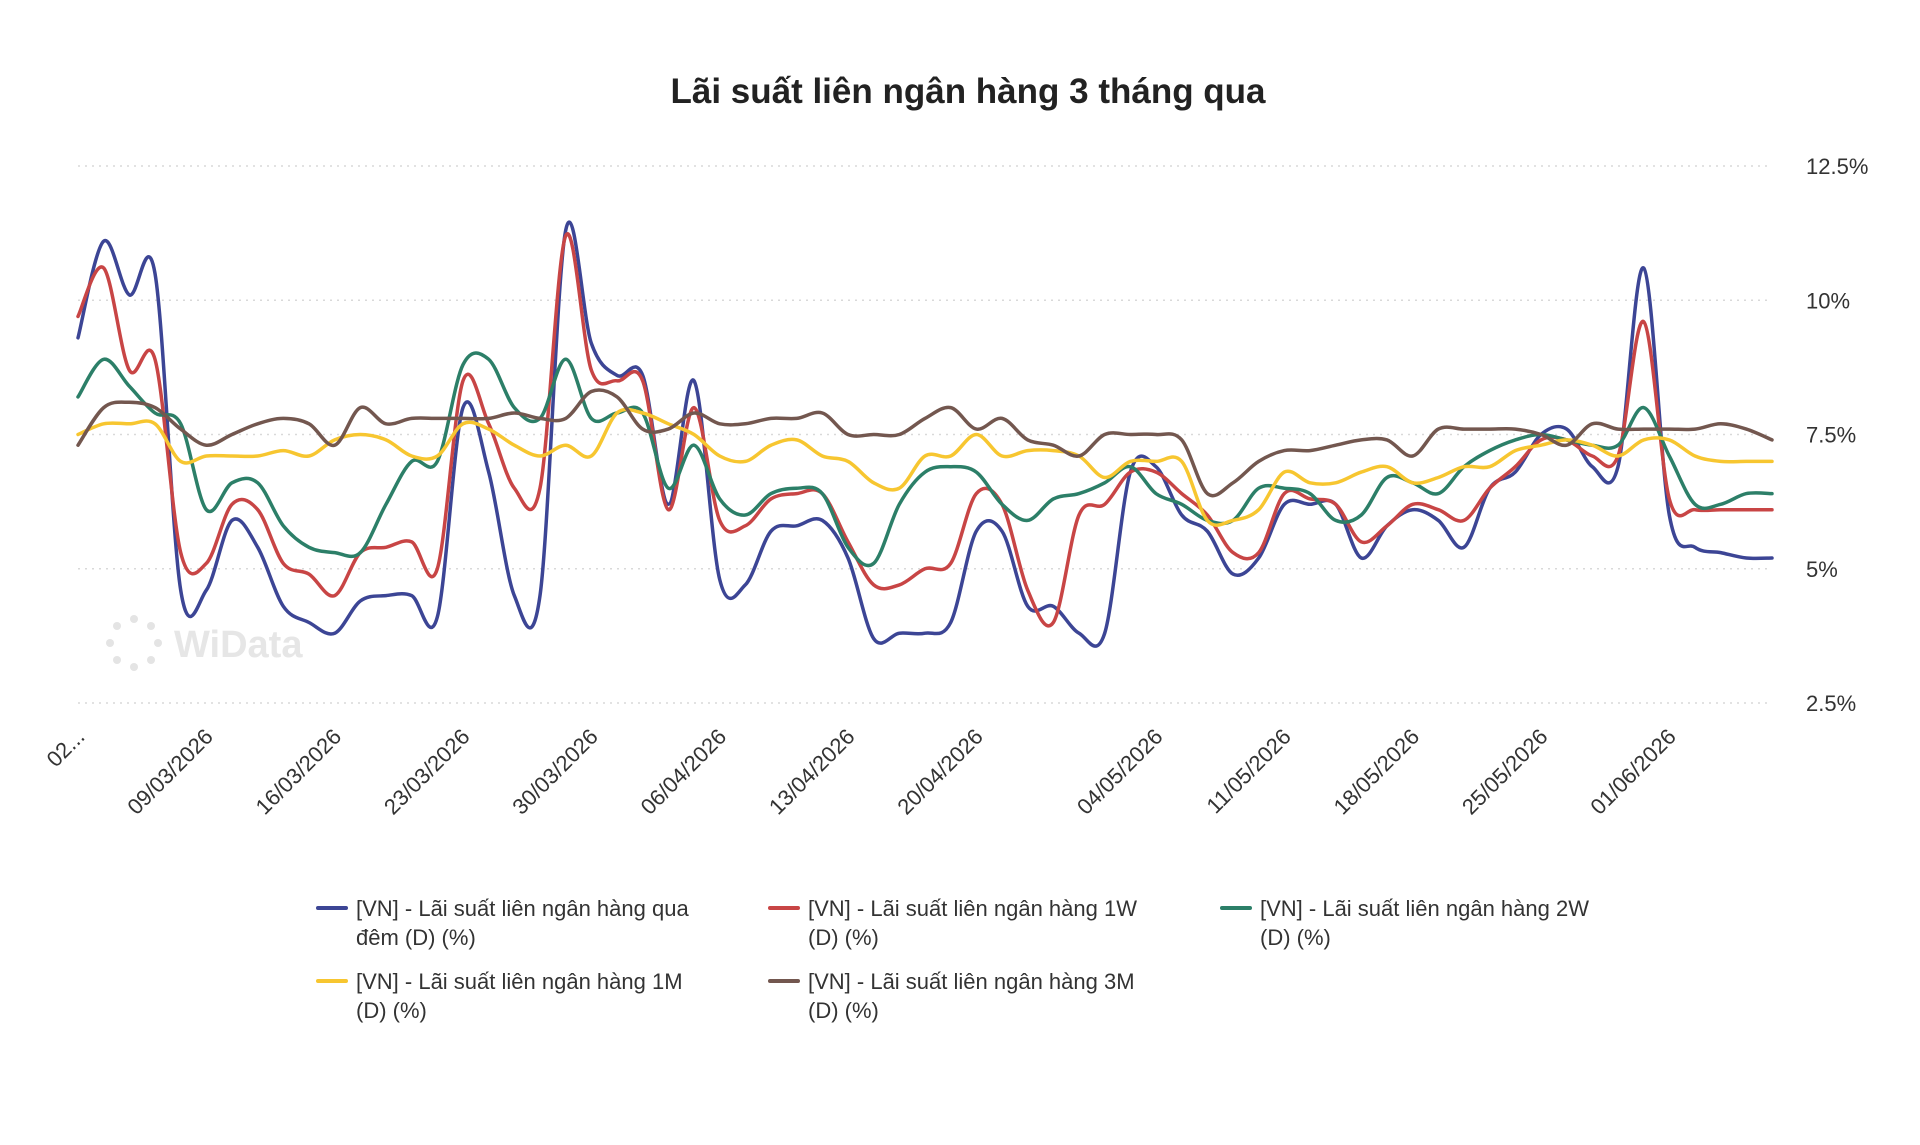  Describe the element at coordinates (812, 772) in the screenshot. I see `x-tick-label: 13/04/2026` at that location.